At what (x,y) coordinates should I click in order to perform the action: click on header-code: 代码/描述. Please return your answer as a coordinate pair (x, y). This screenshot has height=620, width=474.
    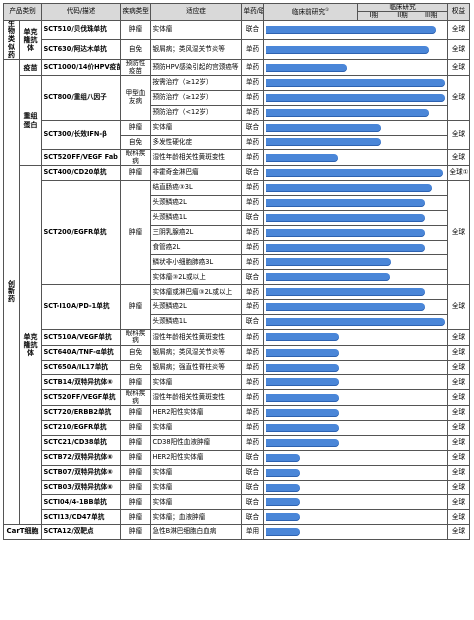
    Looking at the image, I should click on (81, 12).